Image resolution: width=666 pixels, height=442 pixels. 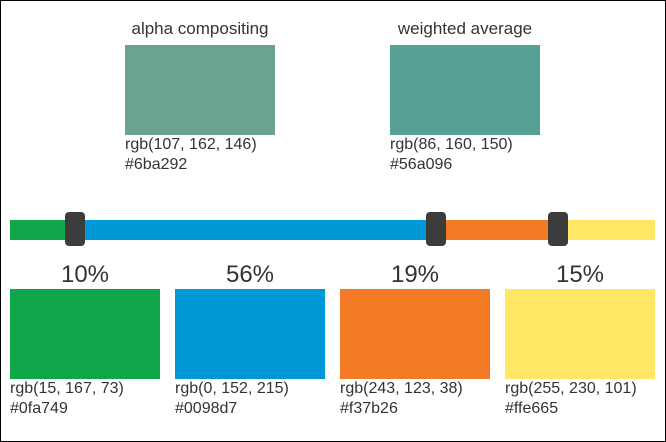 I want to click on weighted-average-title: weighted average, so click(x=465, y=28).